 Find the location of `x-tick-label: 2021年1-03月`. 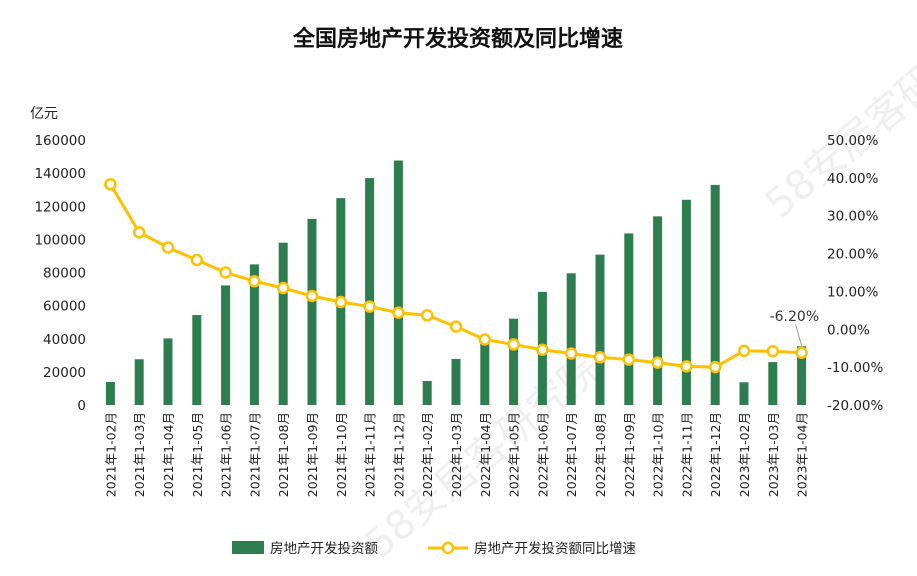

x-tick-label: 2021年1-03月 is located at coordinates (139, 454).